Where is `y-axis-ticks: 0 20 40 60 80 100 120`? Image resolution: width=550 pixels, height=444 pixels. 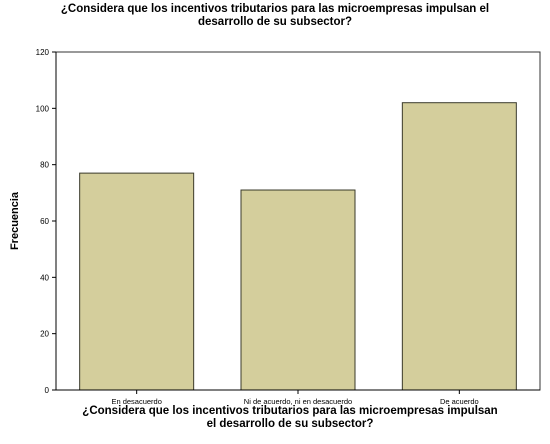
y-axis-ticks: 0 20 40 60 80 100 120 is located at coordinates (46, 221).